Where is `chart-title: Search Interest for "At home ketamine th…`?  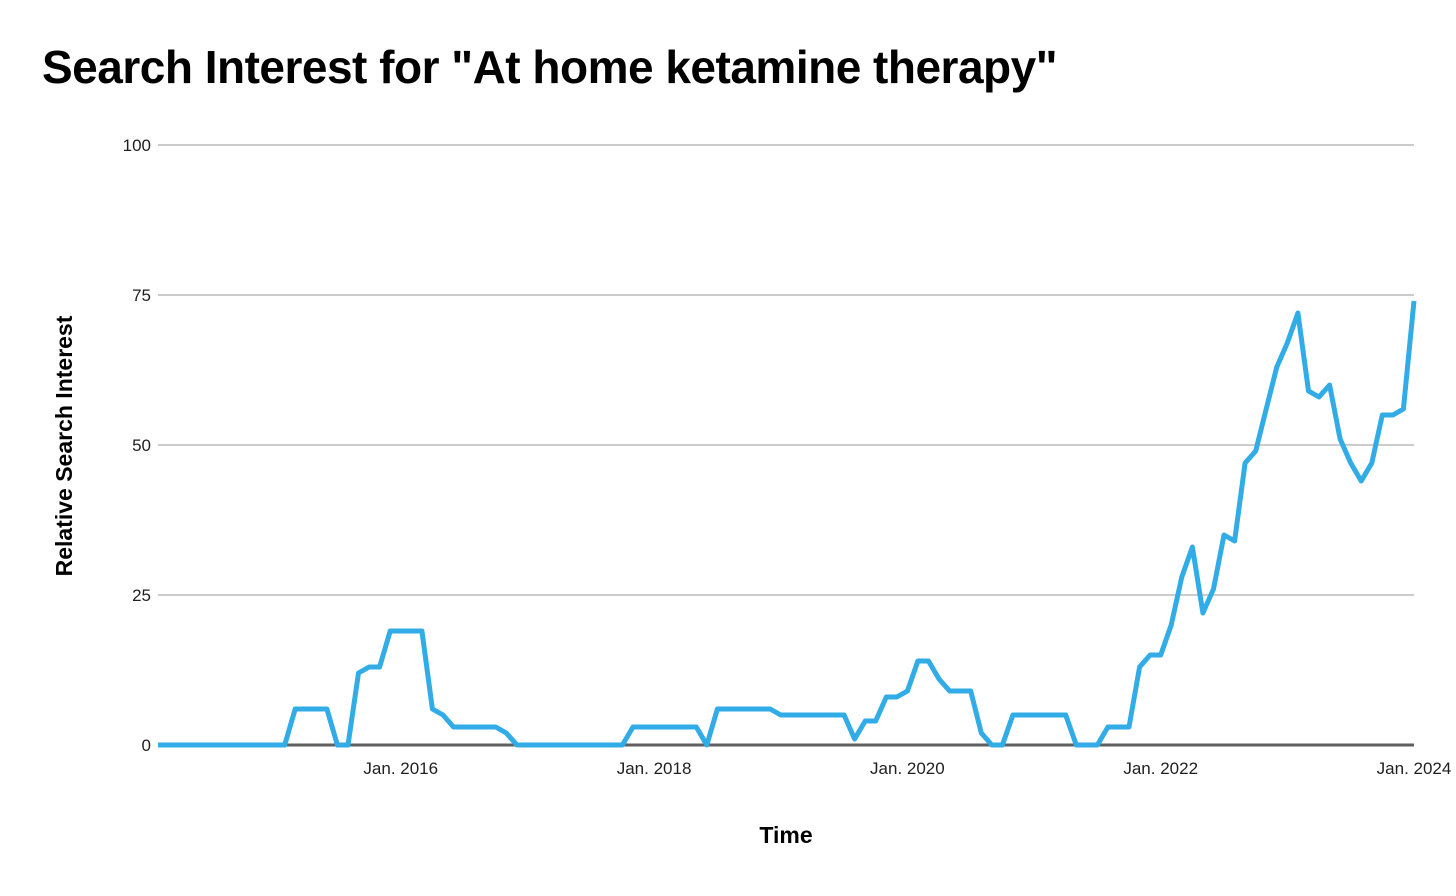 chart-title: Search Interest for "At home ketamine th… is located at coordinates (550, 67).